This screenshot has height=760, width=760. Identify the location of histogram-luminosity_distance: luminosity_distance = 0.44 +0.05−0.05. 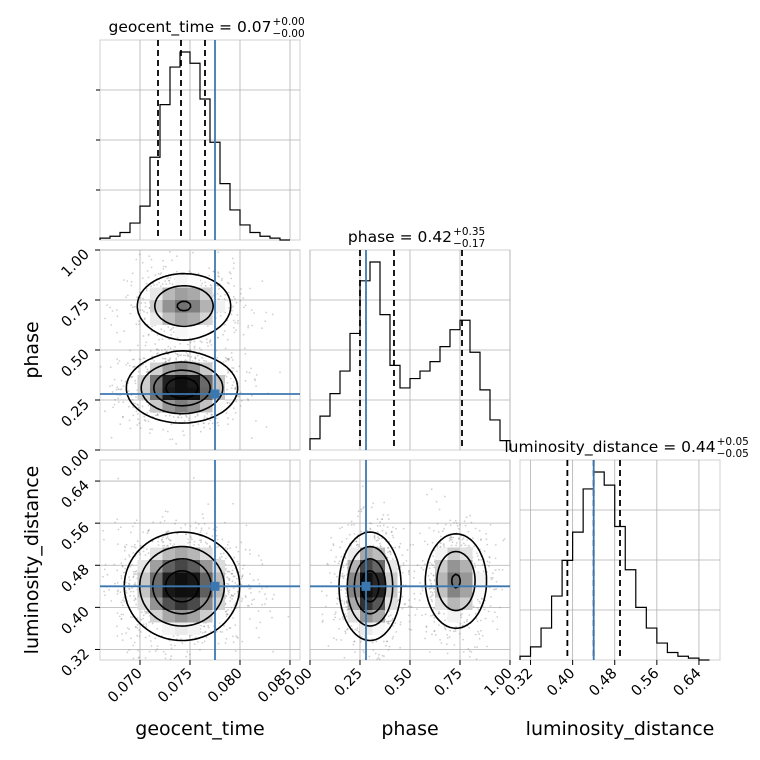
(626, 548).